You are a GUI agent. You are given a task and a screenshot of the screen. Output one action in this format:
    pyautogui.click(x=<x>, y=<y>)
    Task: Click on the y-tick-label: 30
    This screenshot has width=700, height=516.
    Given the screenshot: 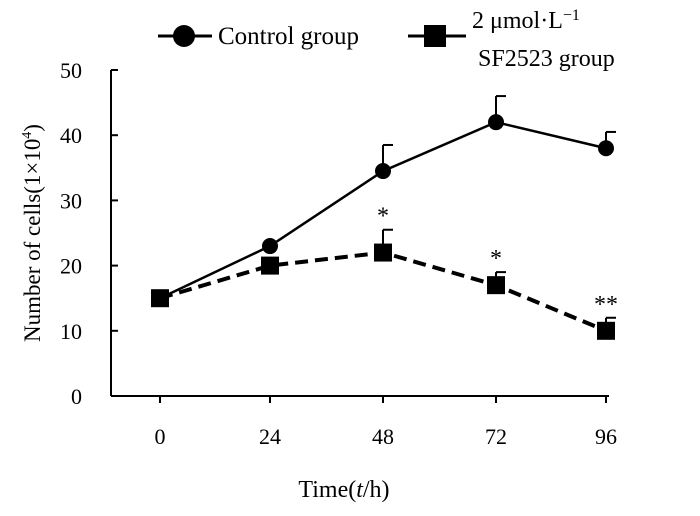 What is the action you would take?
    pyautogui.click(x=71, y=200)
    